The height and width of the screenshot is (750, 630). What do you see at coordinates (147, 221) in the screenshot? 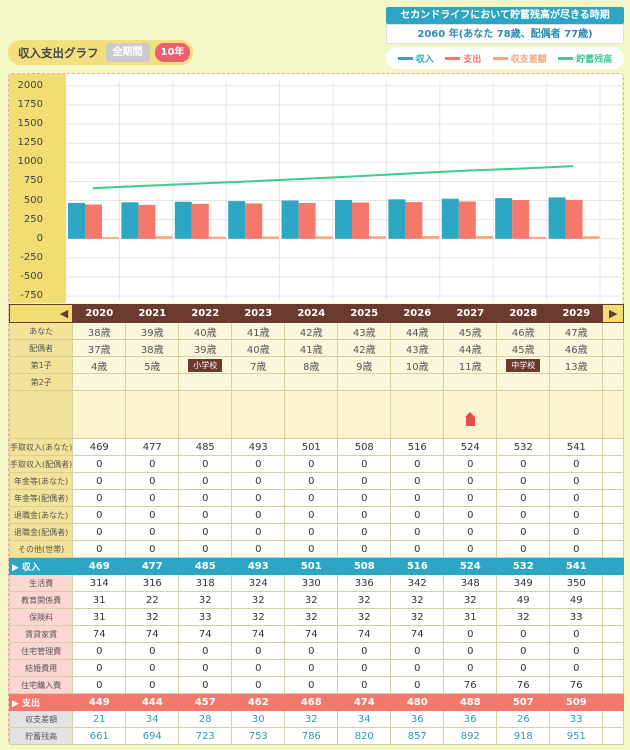
I see `bar-expense` at bounding box center [147, 221].